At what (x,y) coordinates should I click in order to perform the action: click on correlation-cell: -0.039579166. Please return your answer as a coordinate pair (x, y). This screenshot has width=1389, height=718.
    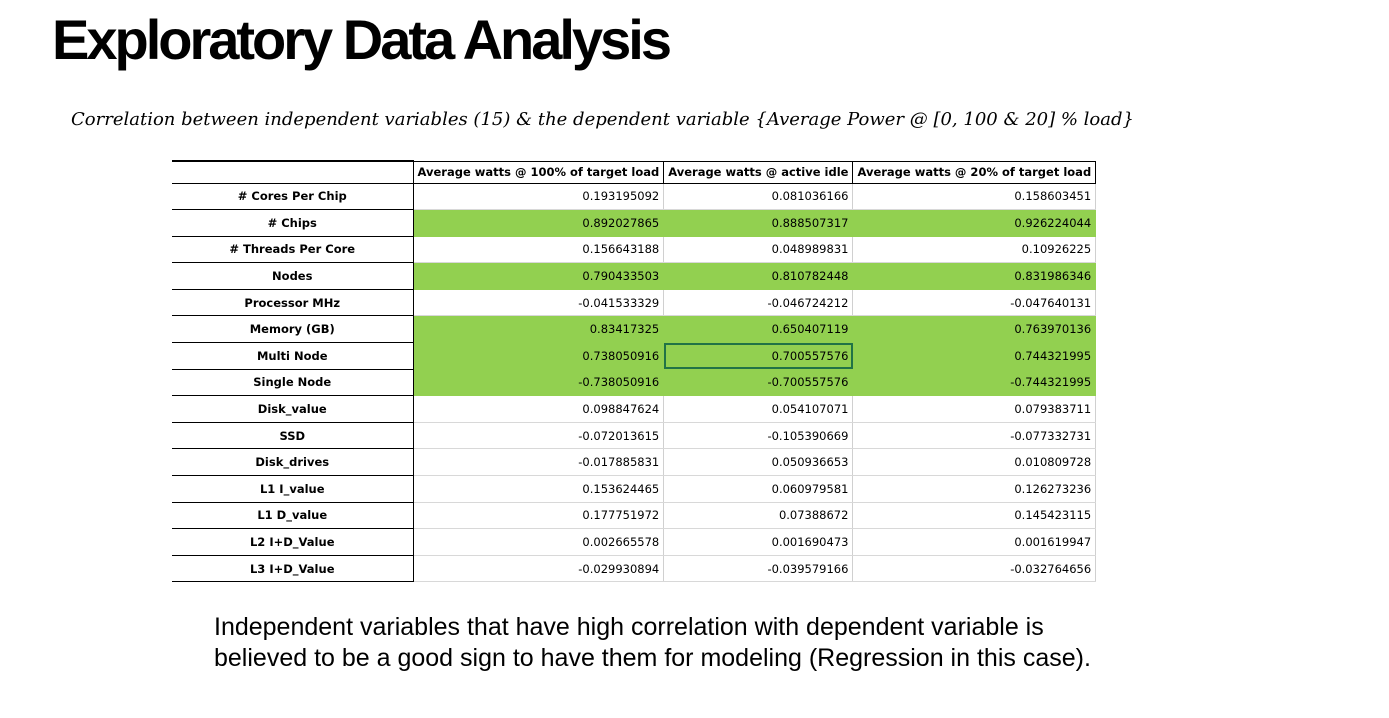
    Looking at the image, I should click on (758, 569).